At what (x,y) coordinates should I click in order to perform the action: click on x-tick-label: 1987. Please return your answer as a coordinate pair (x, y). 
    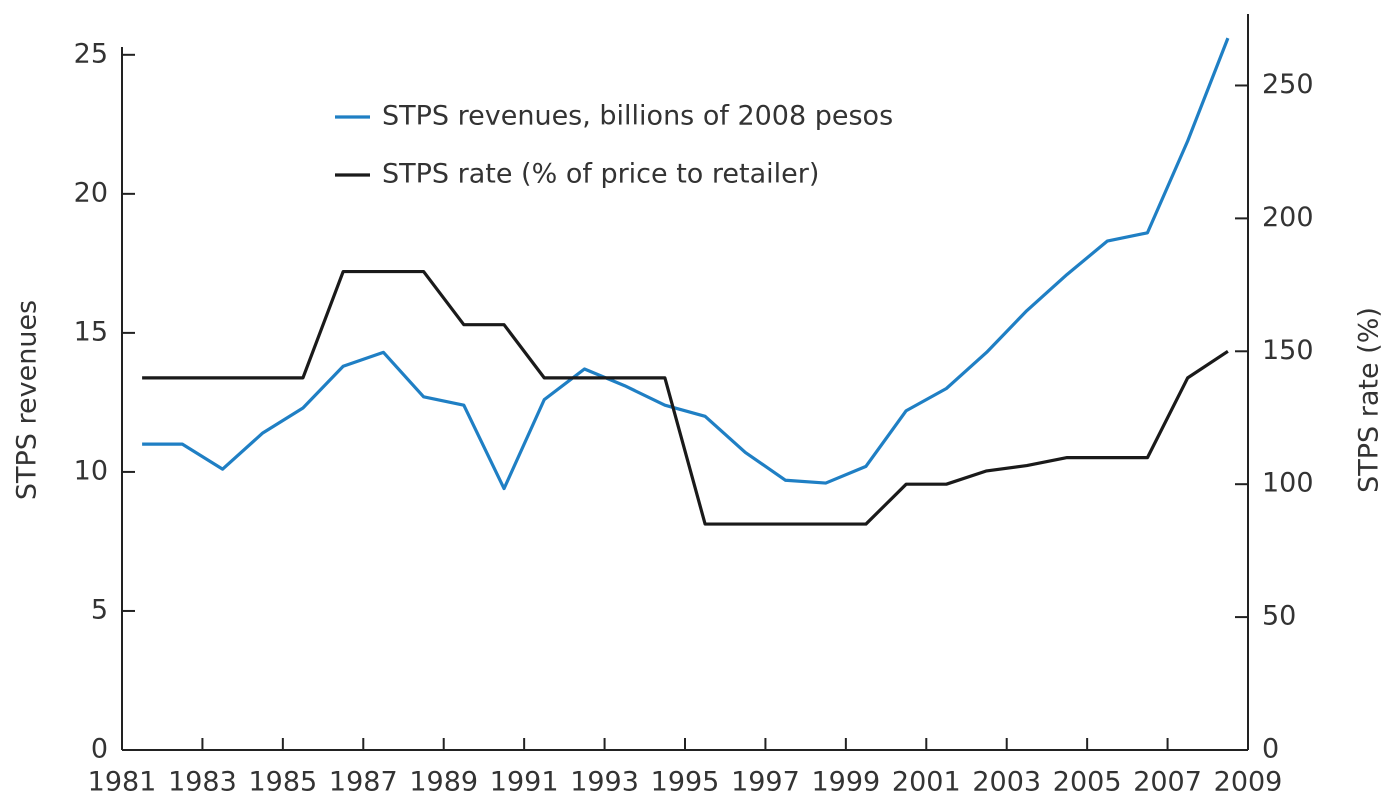
    Looking at the image, I should click on (363, 782).